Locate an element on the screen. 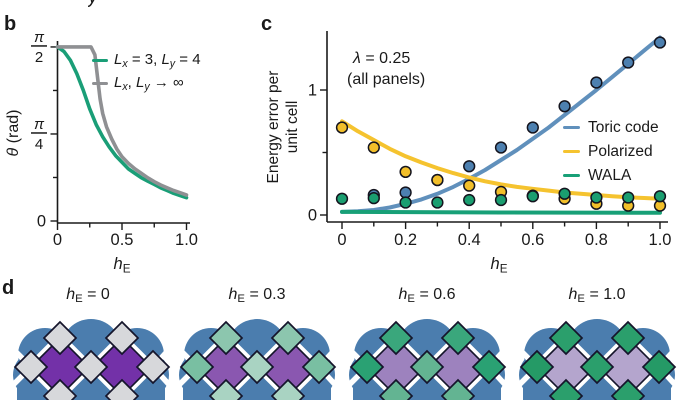  panel-c-x-axis-title: hE is located at coordinates (499, 265).